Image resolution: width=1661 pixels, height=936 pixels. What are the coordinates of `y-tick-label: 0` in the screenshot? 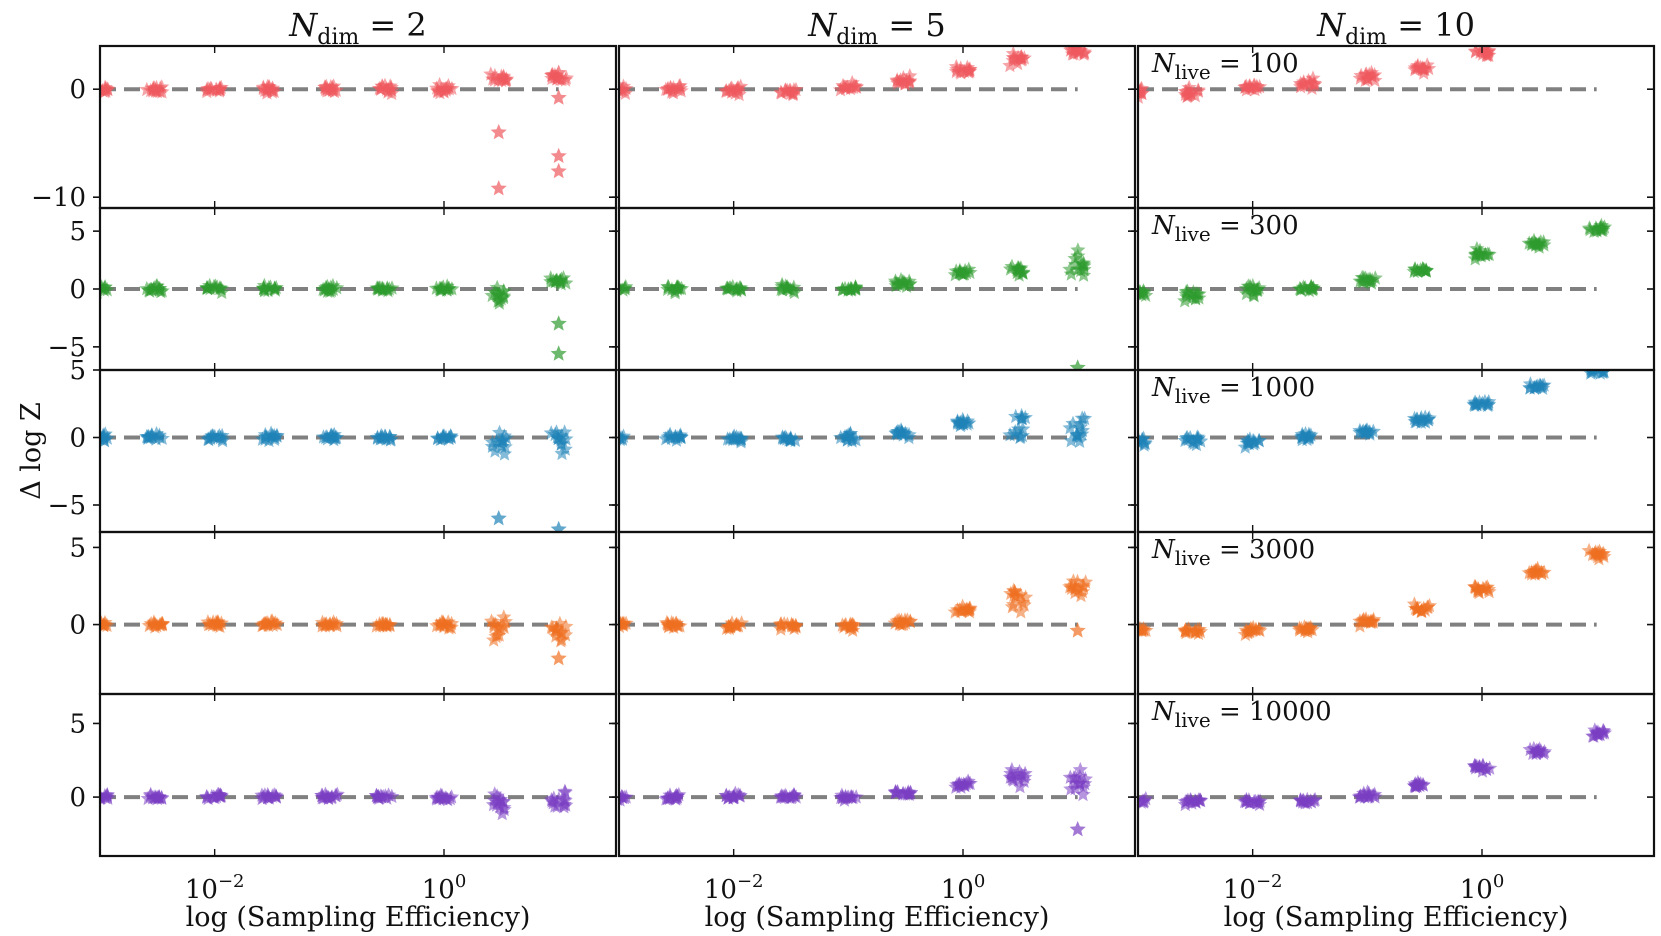 It's located at (77, 439).